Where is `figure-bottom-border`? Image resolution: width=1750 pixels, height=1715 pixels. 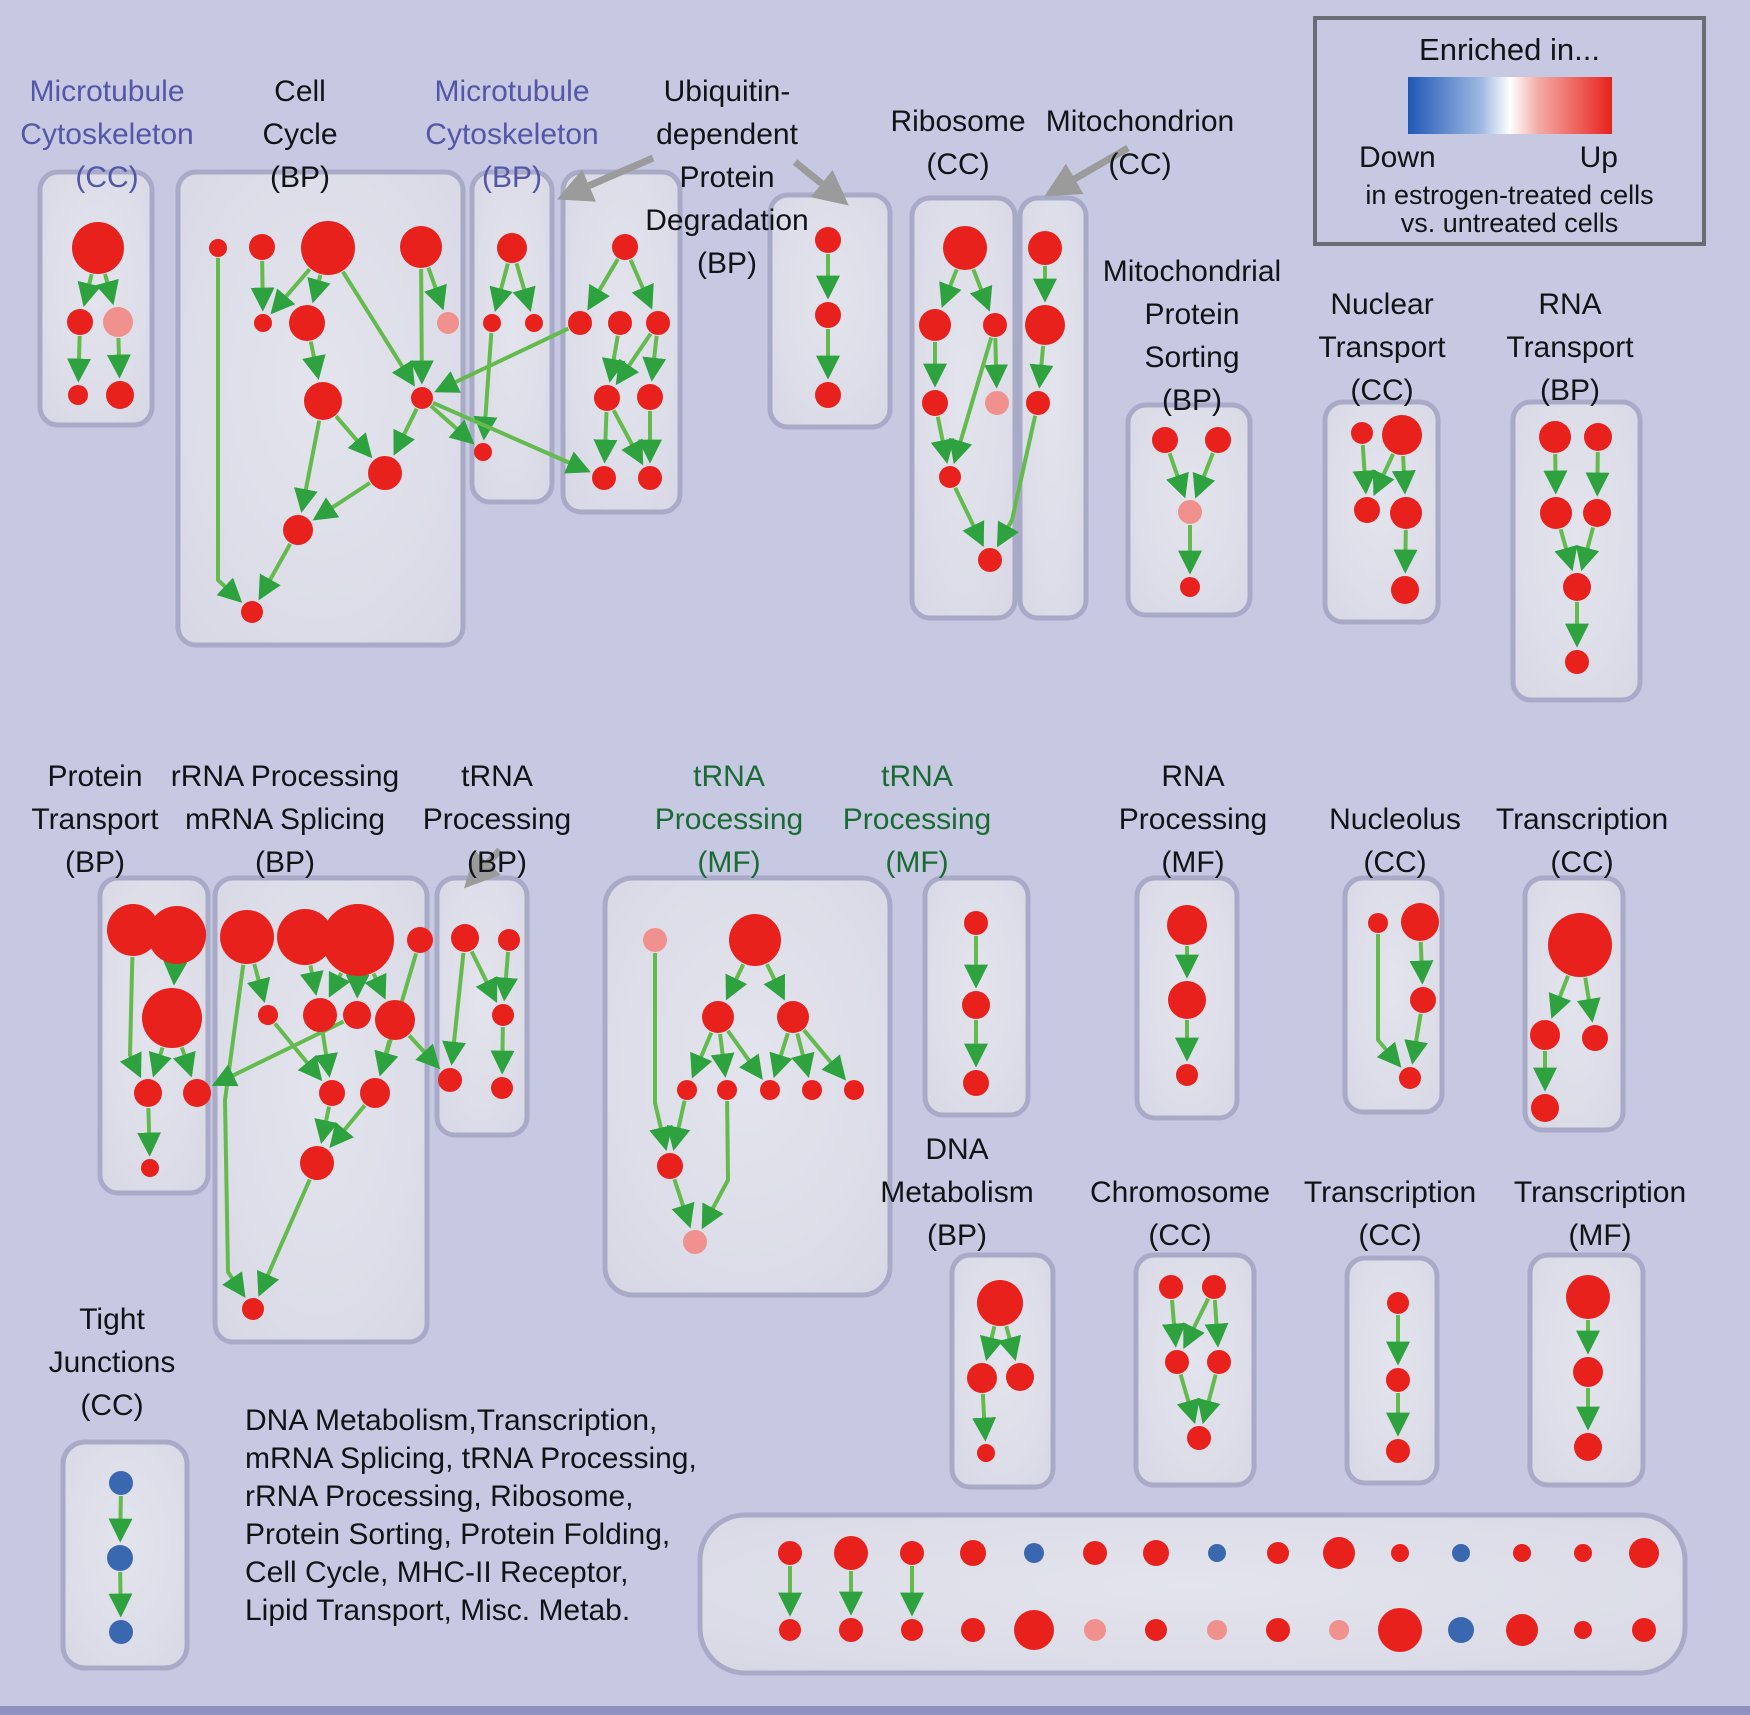 figure-bottom-border is located at coordinates (875, 1710).